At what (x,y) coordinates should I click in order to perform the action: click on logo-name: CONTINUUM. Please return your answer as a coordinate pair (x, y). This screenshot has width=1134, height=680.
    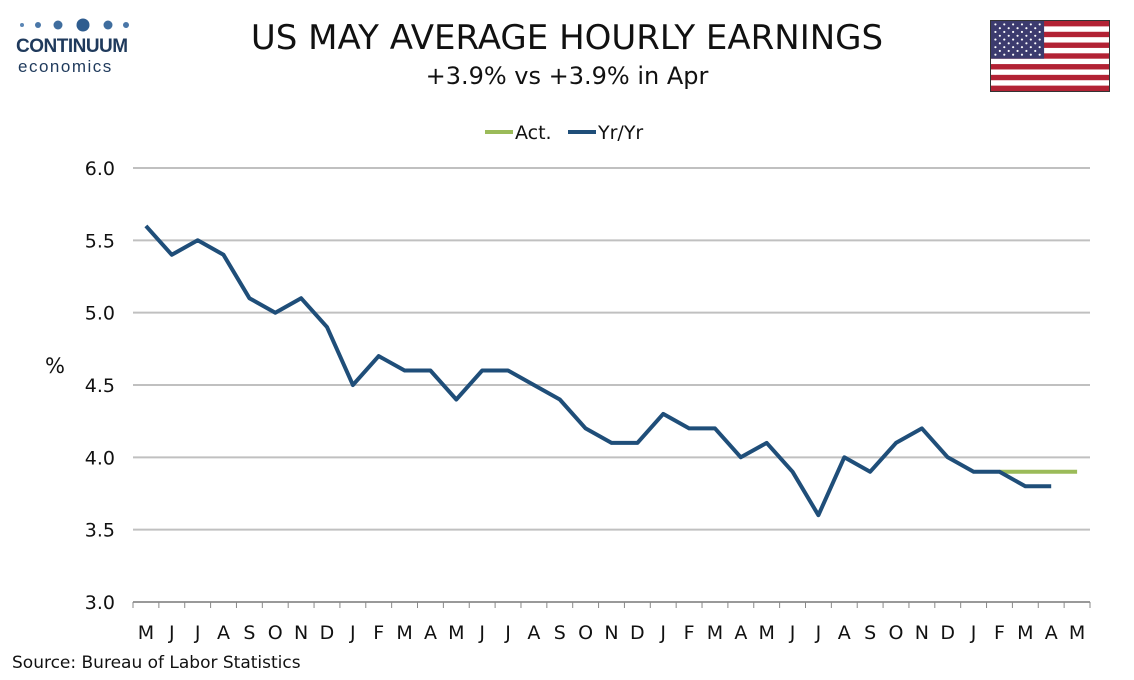
    Looking at the image, I should click on (72, 46).